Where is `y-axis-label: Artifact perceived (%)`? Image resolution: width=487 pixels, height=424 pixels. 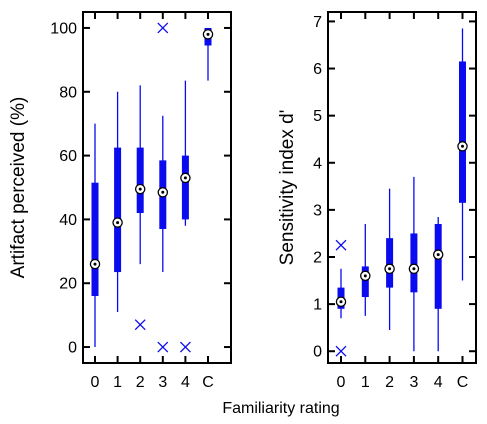 y-axis-label: Artifact perceived (%) is located at coordinates (18, 188).